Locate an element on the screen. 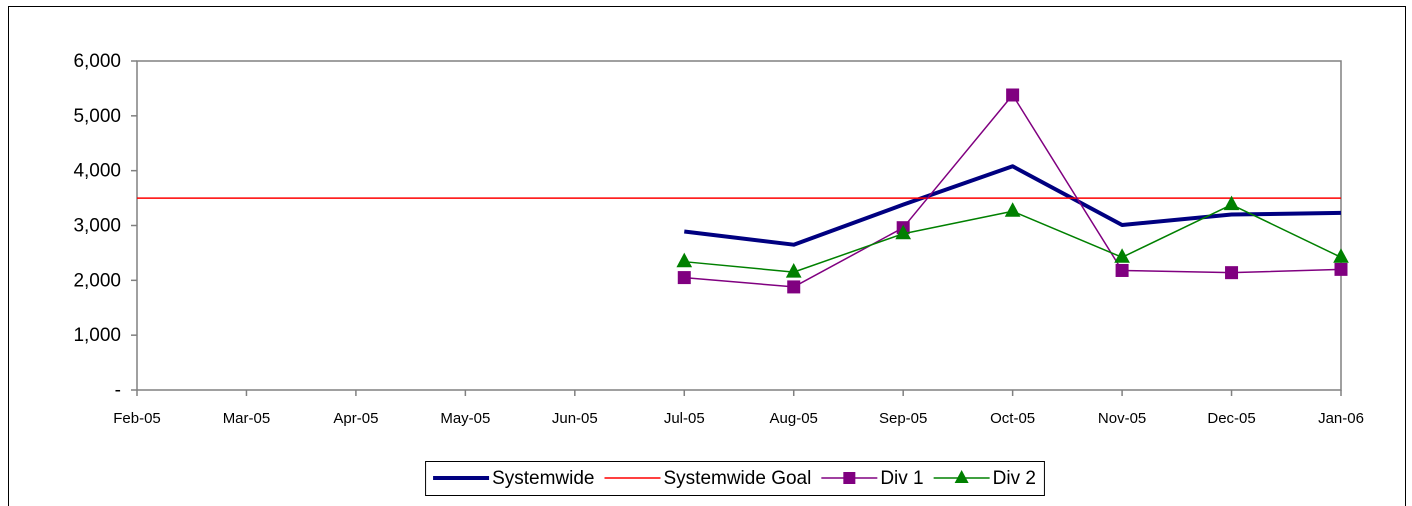 The image size is (1412, 506). x-tick-label: Aug-05 is located at coordinates (794, 418).